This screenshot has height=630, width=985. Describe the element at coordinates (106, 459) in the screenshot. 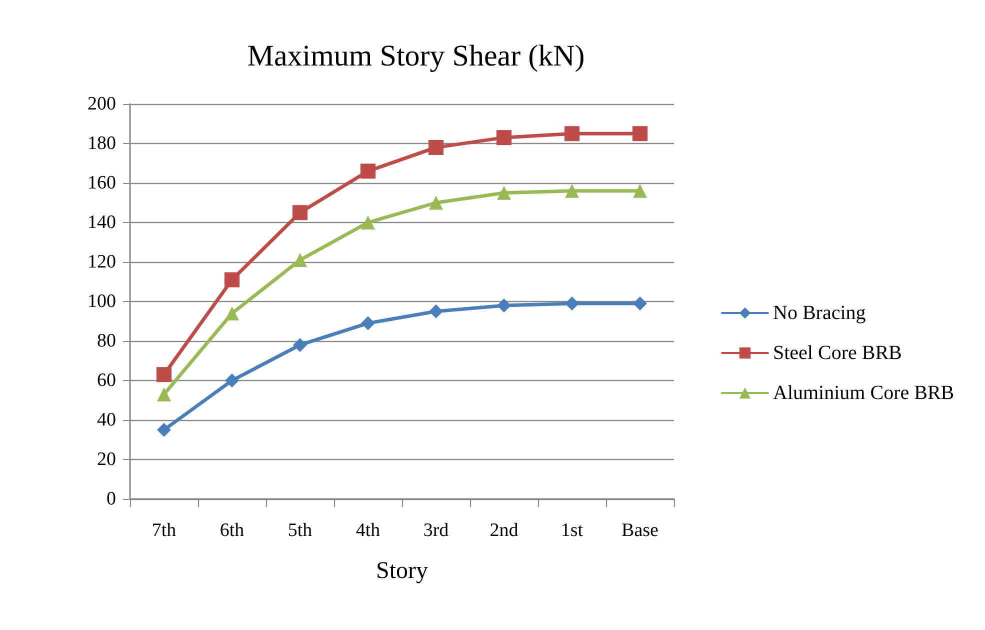

I see `y-tick-label: 20` at that location.